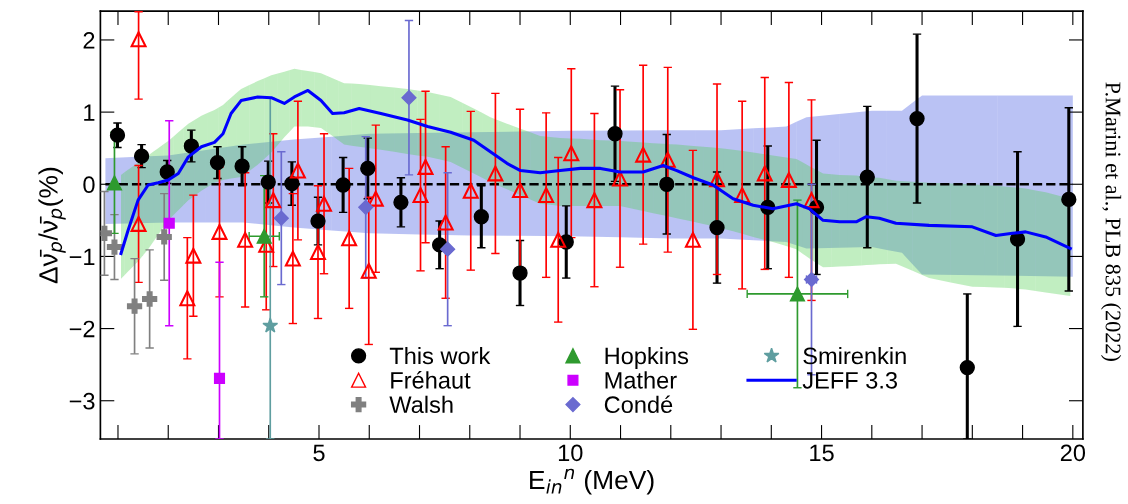 The width and height of the screenshot is (1128, 504). I want to click on x-tick-label: 5, so click(319, 453).